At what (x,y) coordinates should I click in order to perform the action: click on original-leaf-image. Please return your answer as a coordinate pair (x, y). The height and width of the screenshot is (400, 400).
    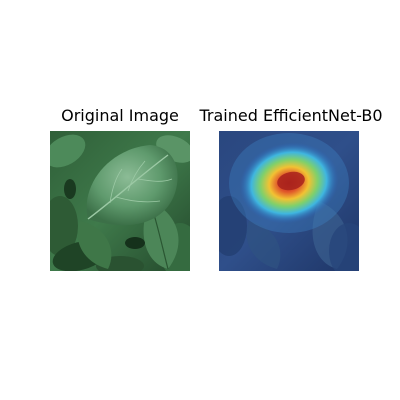
    Looking at the image, I should click on (120, 201).